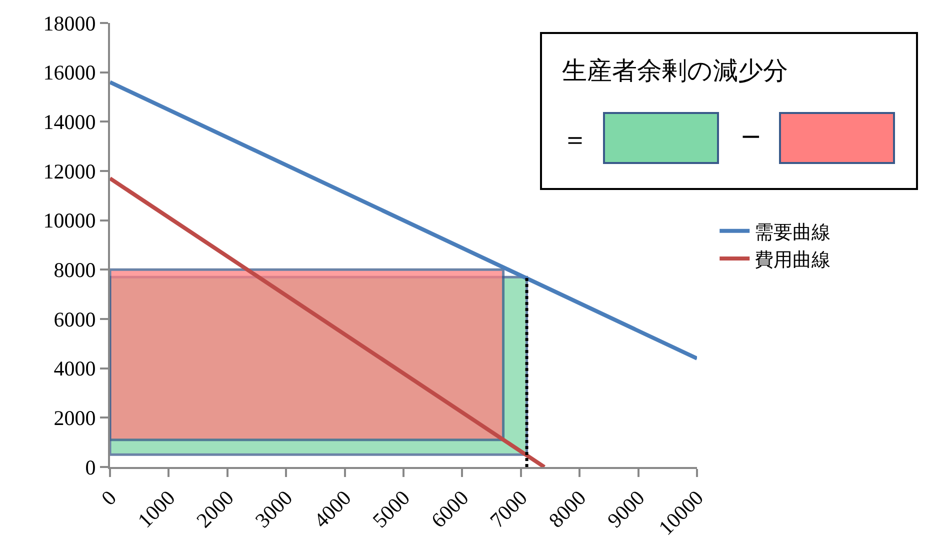  Describe the element at coordinates (69, 23) in the screenshot. I see `y-tick-label: 18000` at that location.